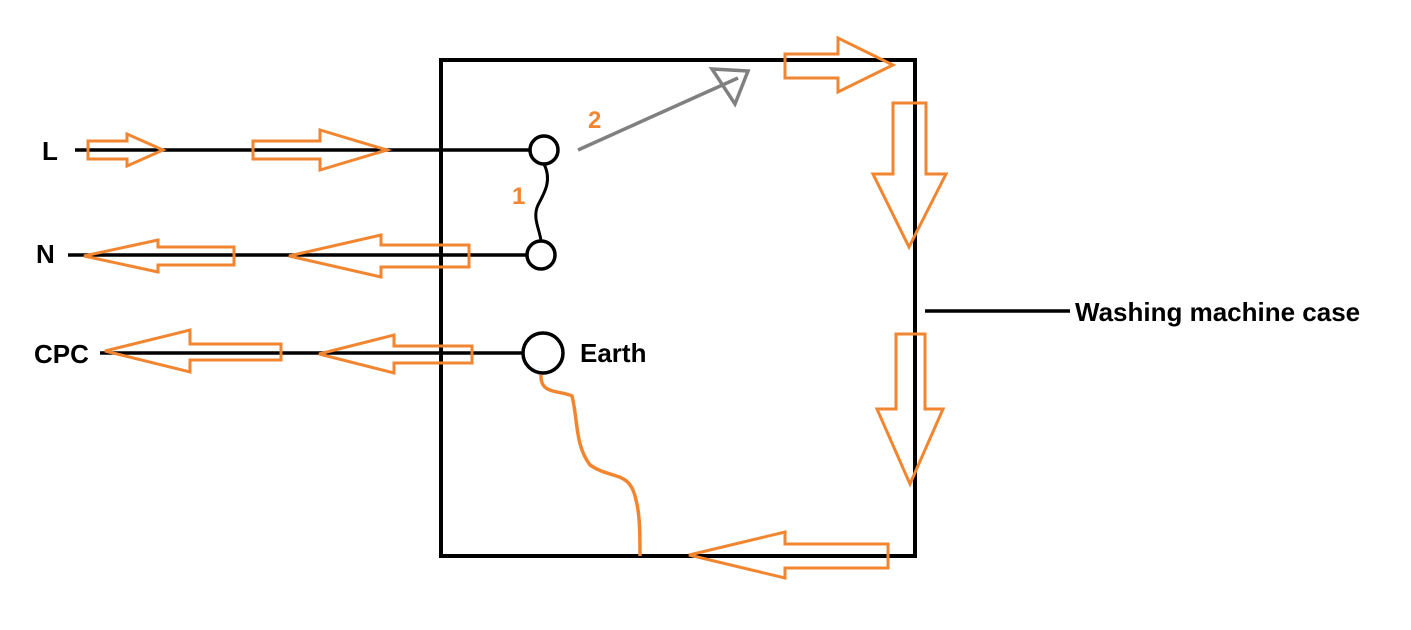  What do you see at coordinates (61, 354) in the screenshot?
I see `cpc-label: CPC` at bounding box center [61, 354].